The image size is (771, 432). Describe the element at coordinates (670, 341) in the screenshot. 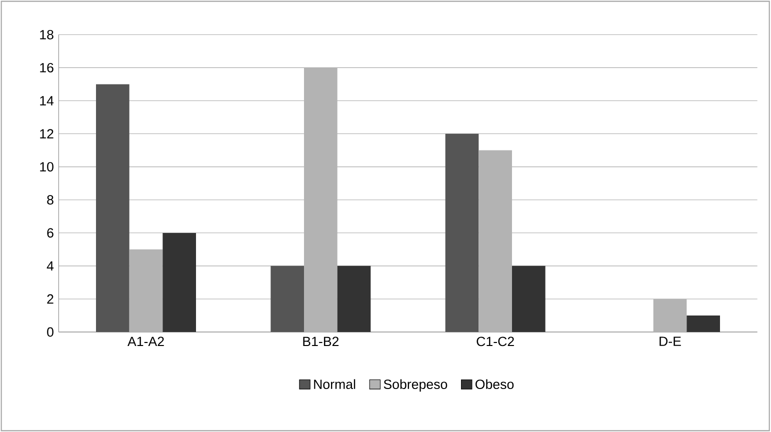

I see `x-tick-label: D-E` at that location.